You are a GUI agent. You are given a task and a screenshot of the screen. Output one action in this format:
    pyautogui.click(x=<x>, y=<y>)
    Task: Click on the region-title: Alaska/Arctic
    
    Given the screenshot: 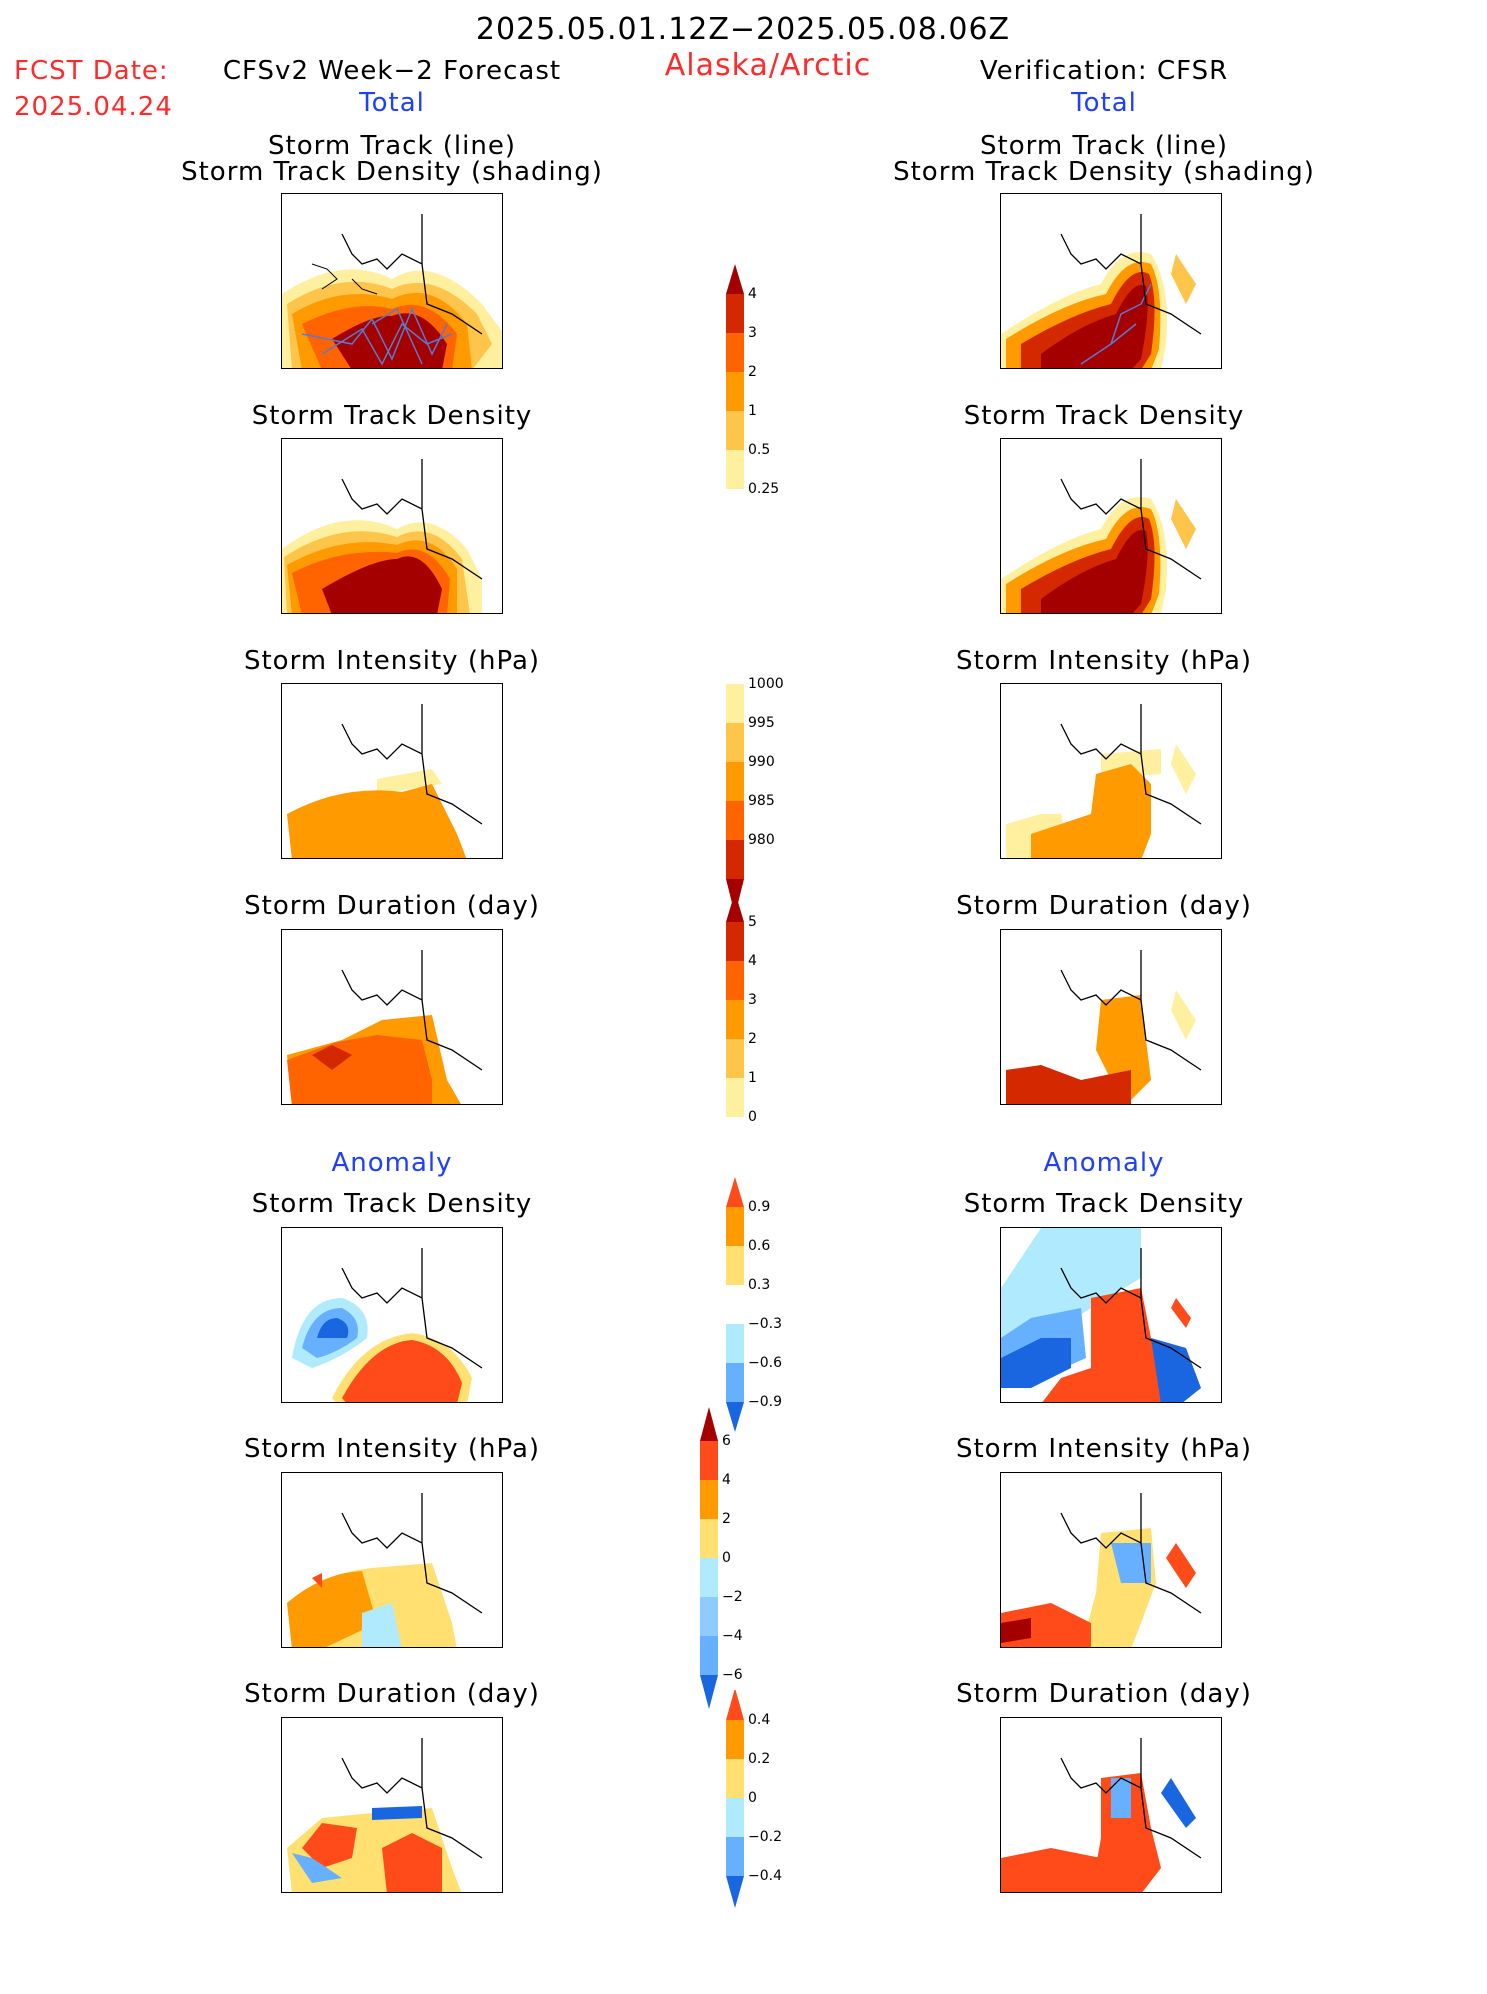 What is the action you would take?
    pyautogui.click(x=768, y=65)
    